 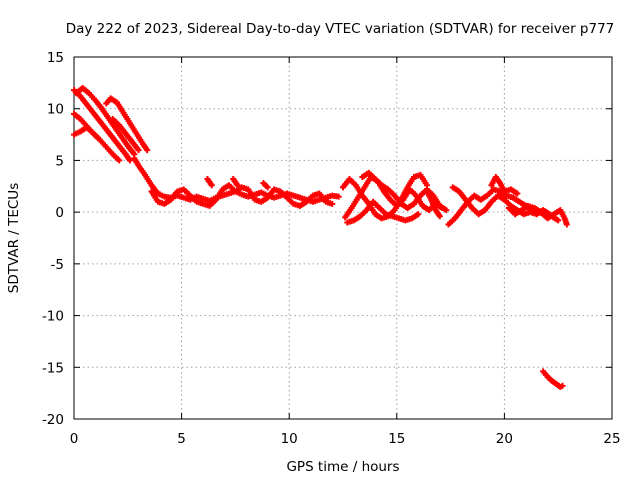 I want to click on x-tick-label: 15, so click(x=396, y=439).